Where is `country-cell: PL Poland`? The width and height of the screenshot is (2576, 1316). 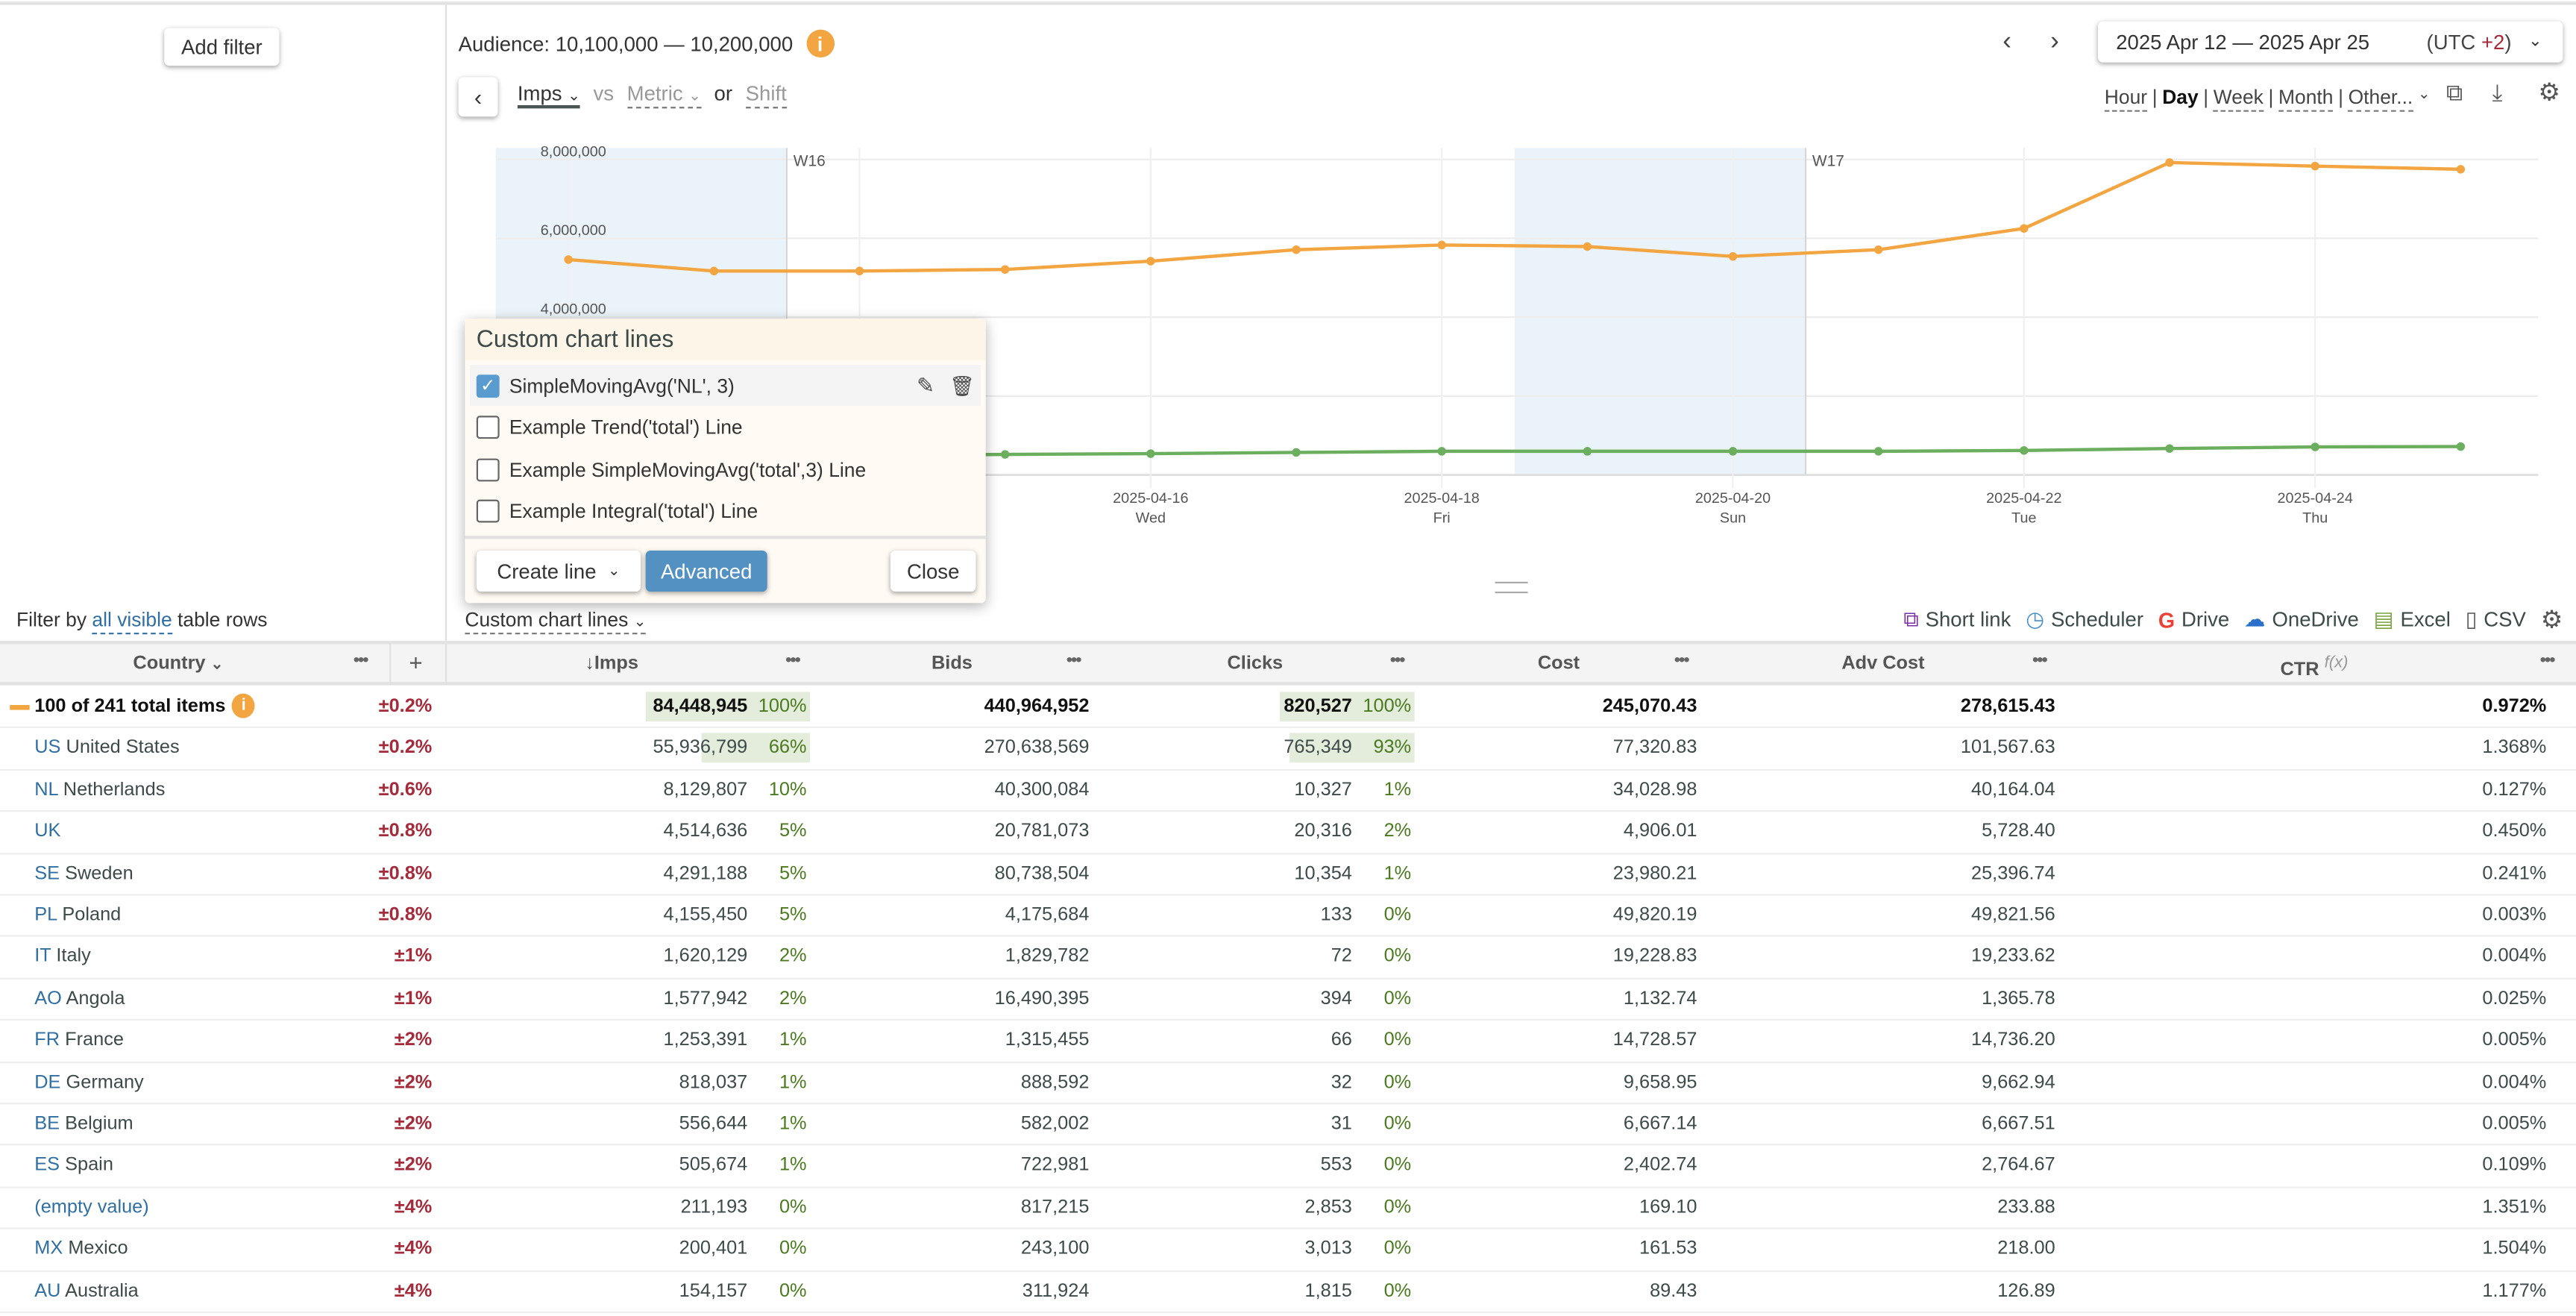
country-cell: PL Poland is located at coordinates (78, 915).